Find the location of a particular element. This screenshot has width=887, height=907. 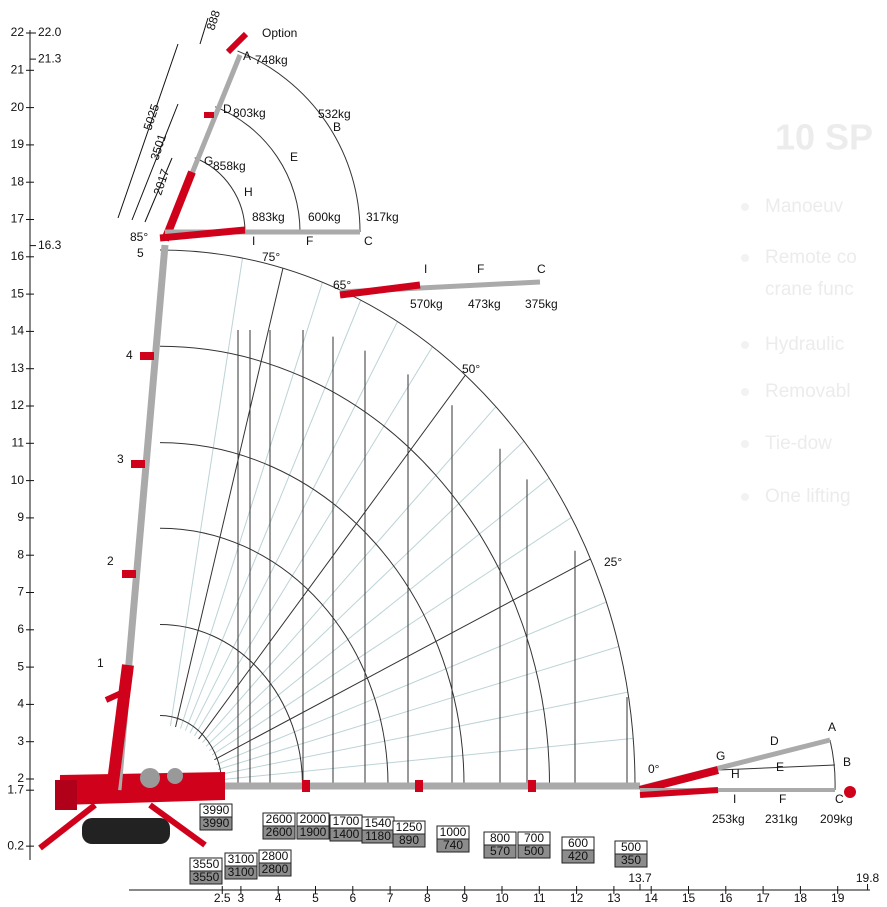

y-tick-label: 9 is located at coordinates (20, 517).